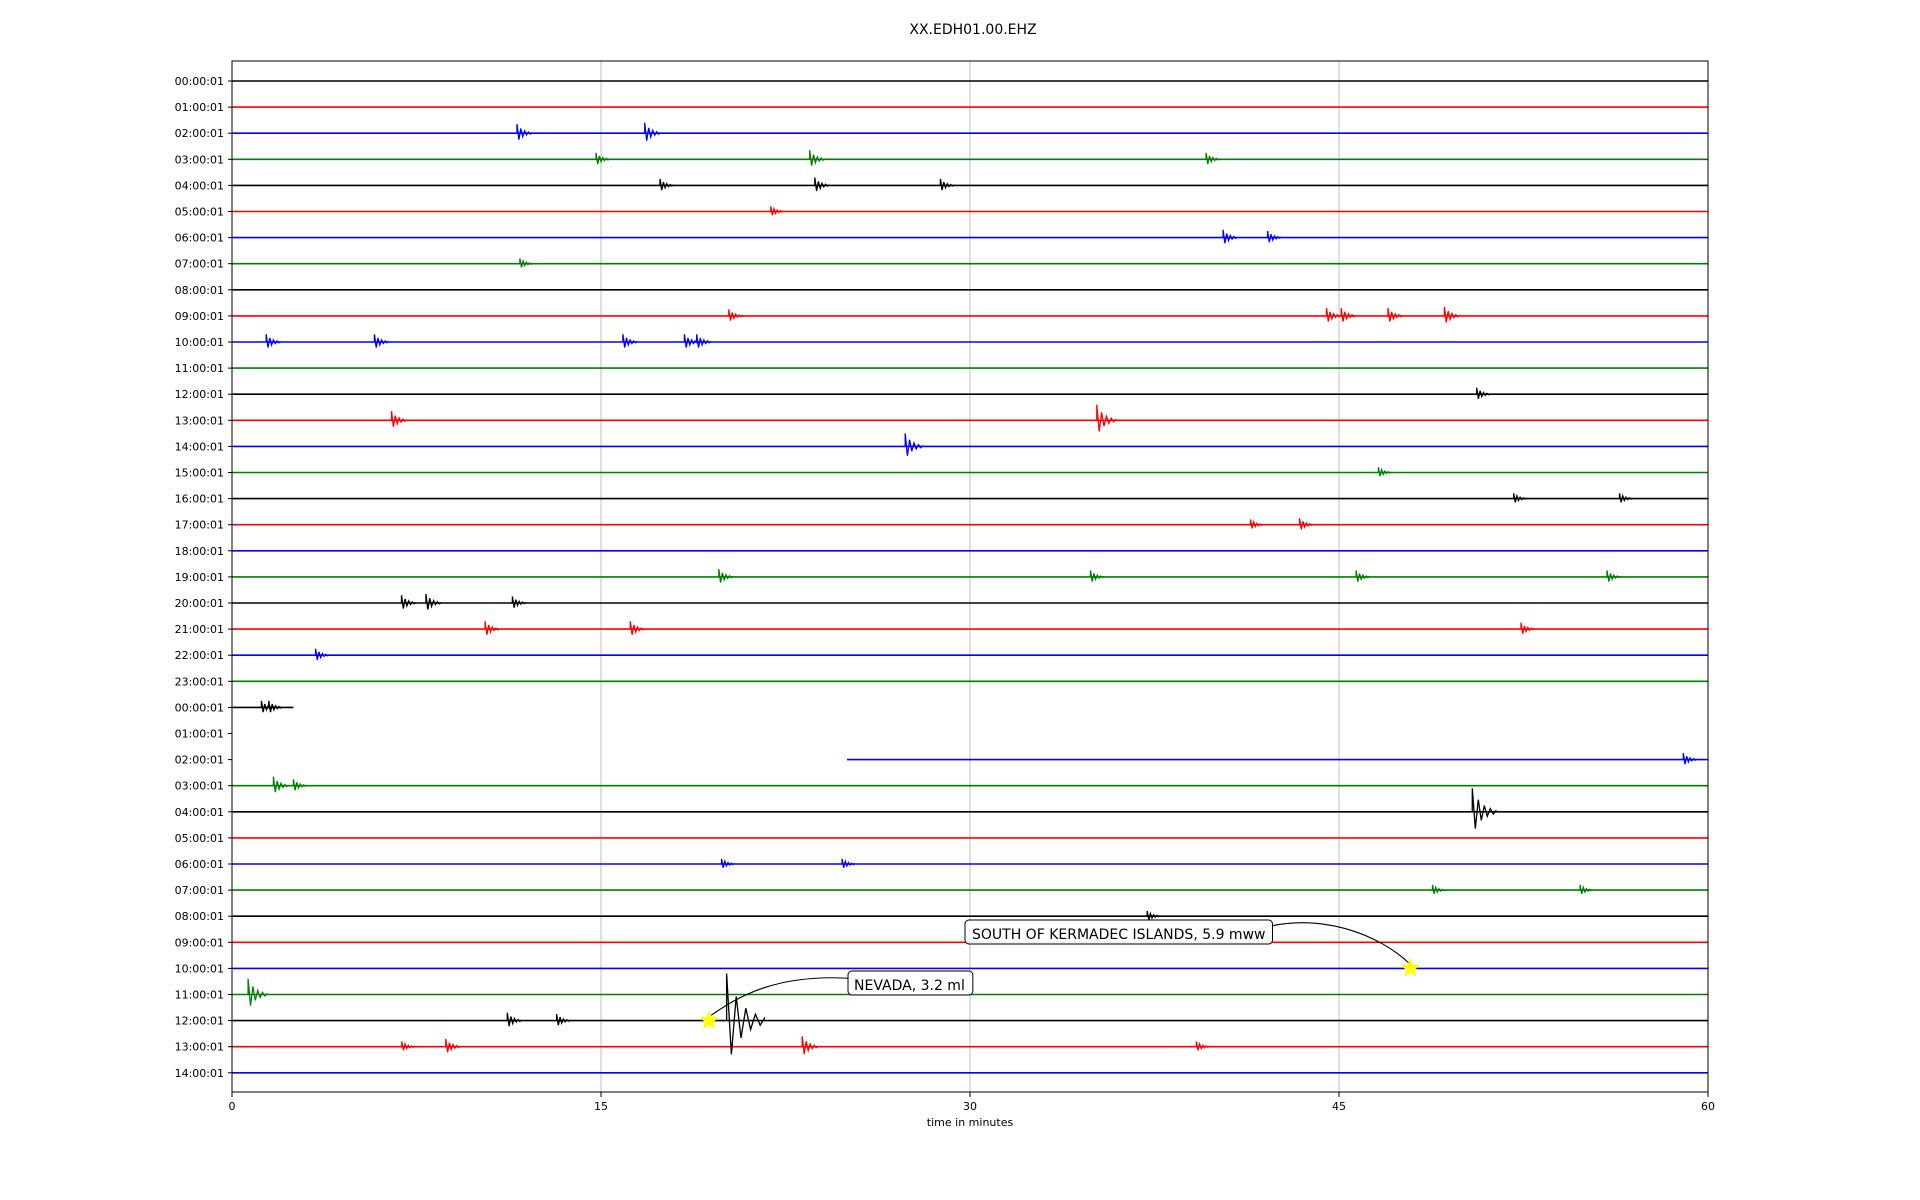  I want to click on chart-title: XX.EDH01.00.EHZ, so click(973, 30).